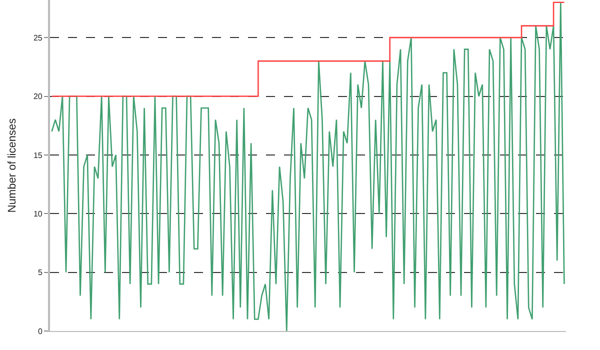  Describe the element at coordinates (38, 97) in the screenshot. I see `y-tick-label: 20` at that location.